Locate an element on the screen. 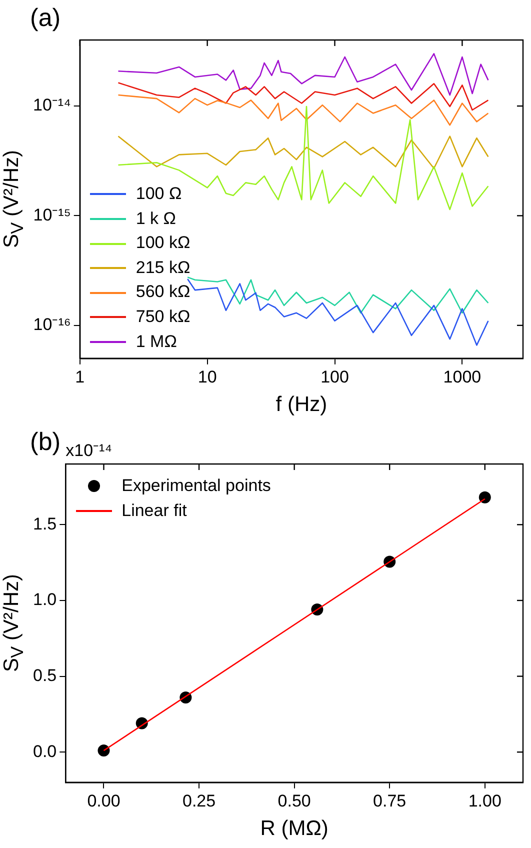 This screenshot has width=531, height=848. legend-label: Experimental points is located at coordinates (196, 486).